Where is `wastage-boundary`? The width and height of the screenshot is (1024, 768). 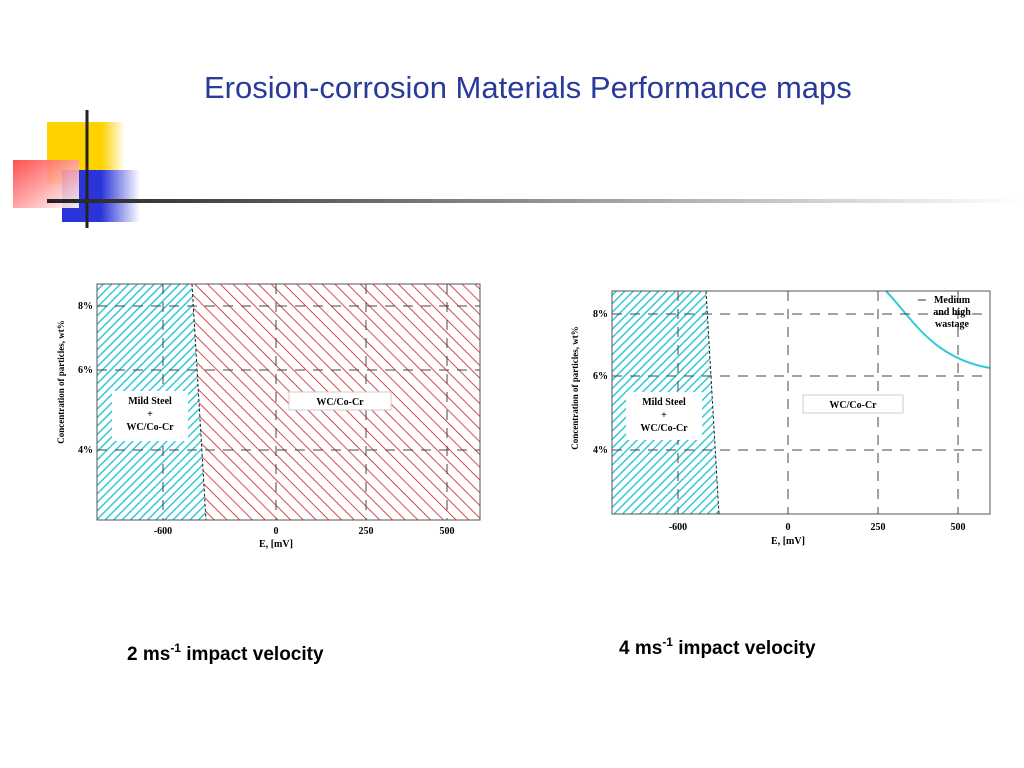
wastage-boundary is located at coordinates (938, 329).